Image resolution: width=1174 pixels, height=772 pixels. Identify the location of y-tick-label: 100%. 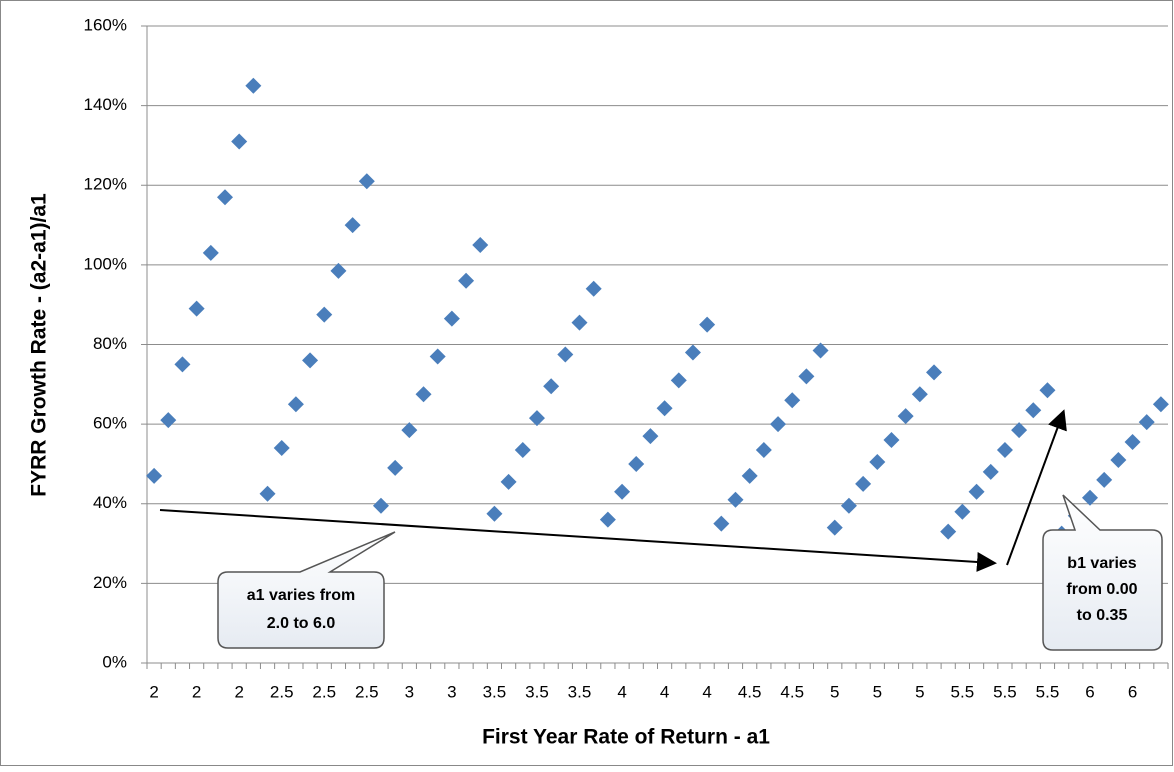
(105, 263).